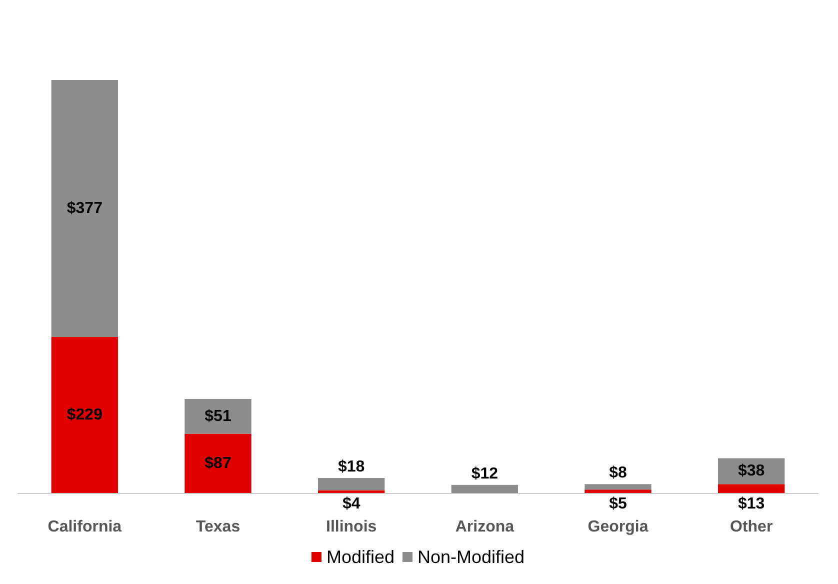 The height and width of the screenshot is (584, 838). What do you see at coordinates (618, 527) in the screenshot?
I see `x-tick-label: Georgia` at bounding box center [618, 527].